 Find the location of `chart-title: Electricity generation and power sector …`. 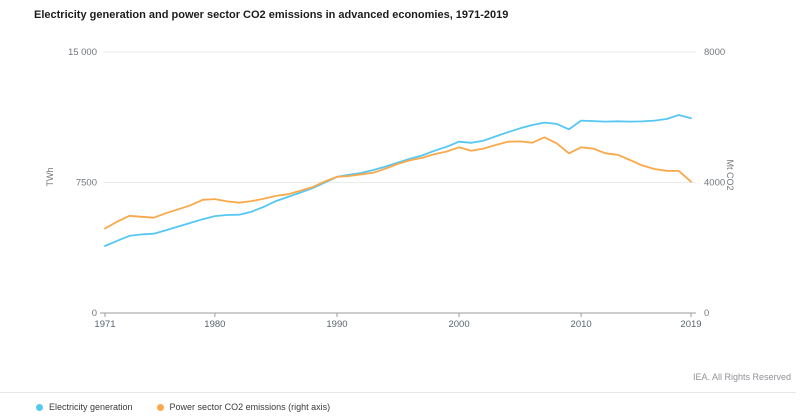

chart-title: Electricity generation and power sector … is located at coordinates (271, 15).